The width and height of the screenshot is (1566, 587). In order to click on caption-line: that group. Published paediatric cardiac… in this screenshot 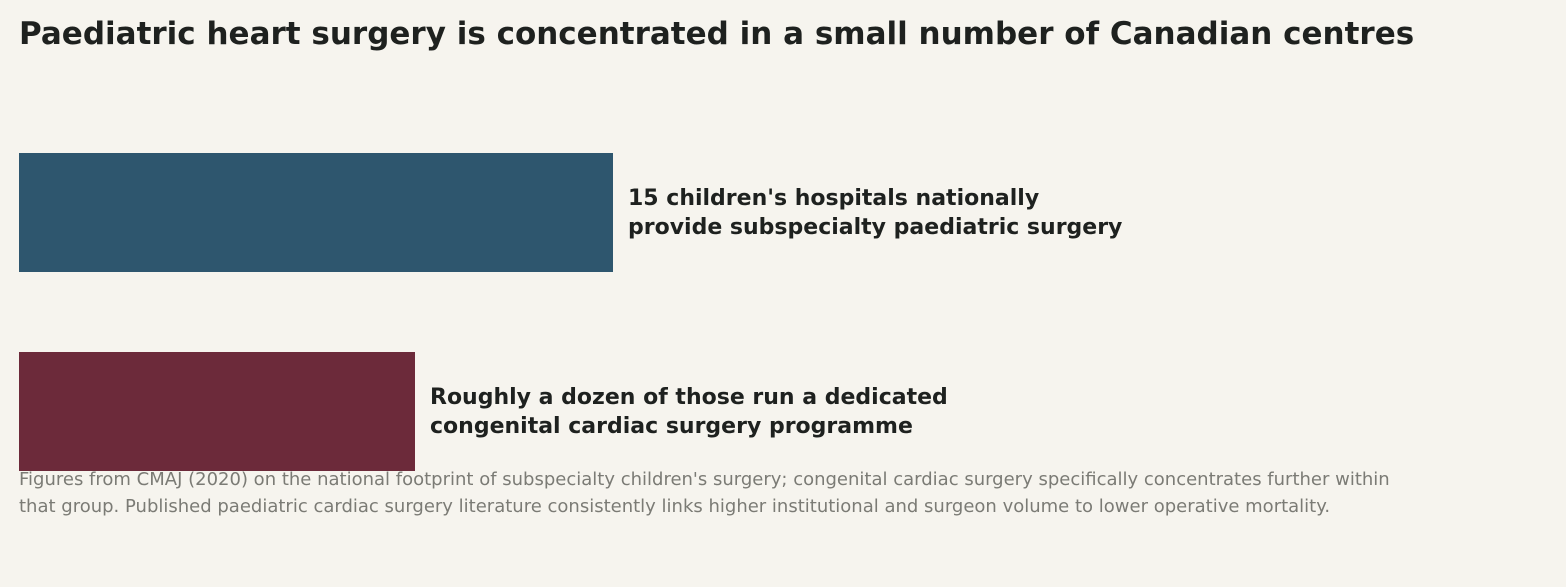, I will do `click(675, 506)`.